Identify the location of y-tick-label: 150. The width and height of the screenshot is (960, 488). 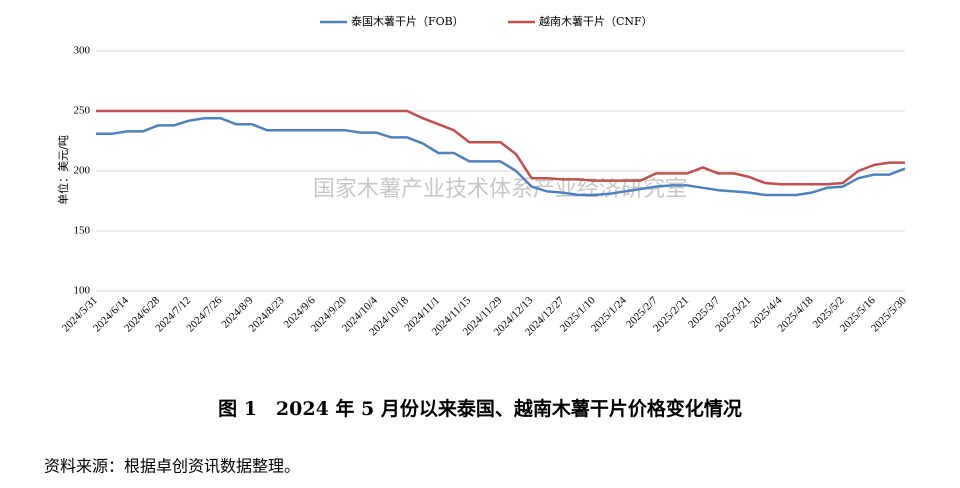
(82, 231).